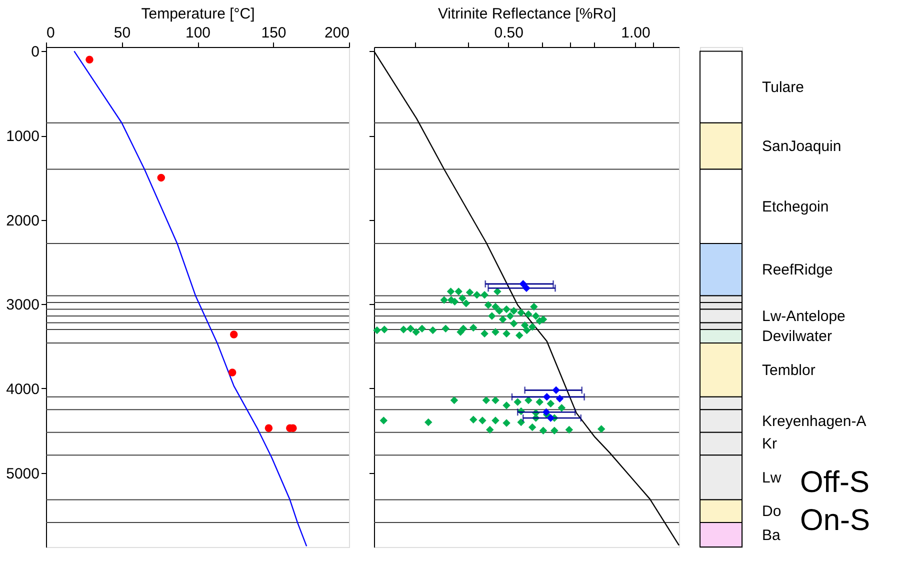  I want to click on series-label: Tulare, so click(783, 87).